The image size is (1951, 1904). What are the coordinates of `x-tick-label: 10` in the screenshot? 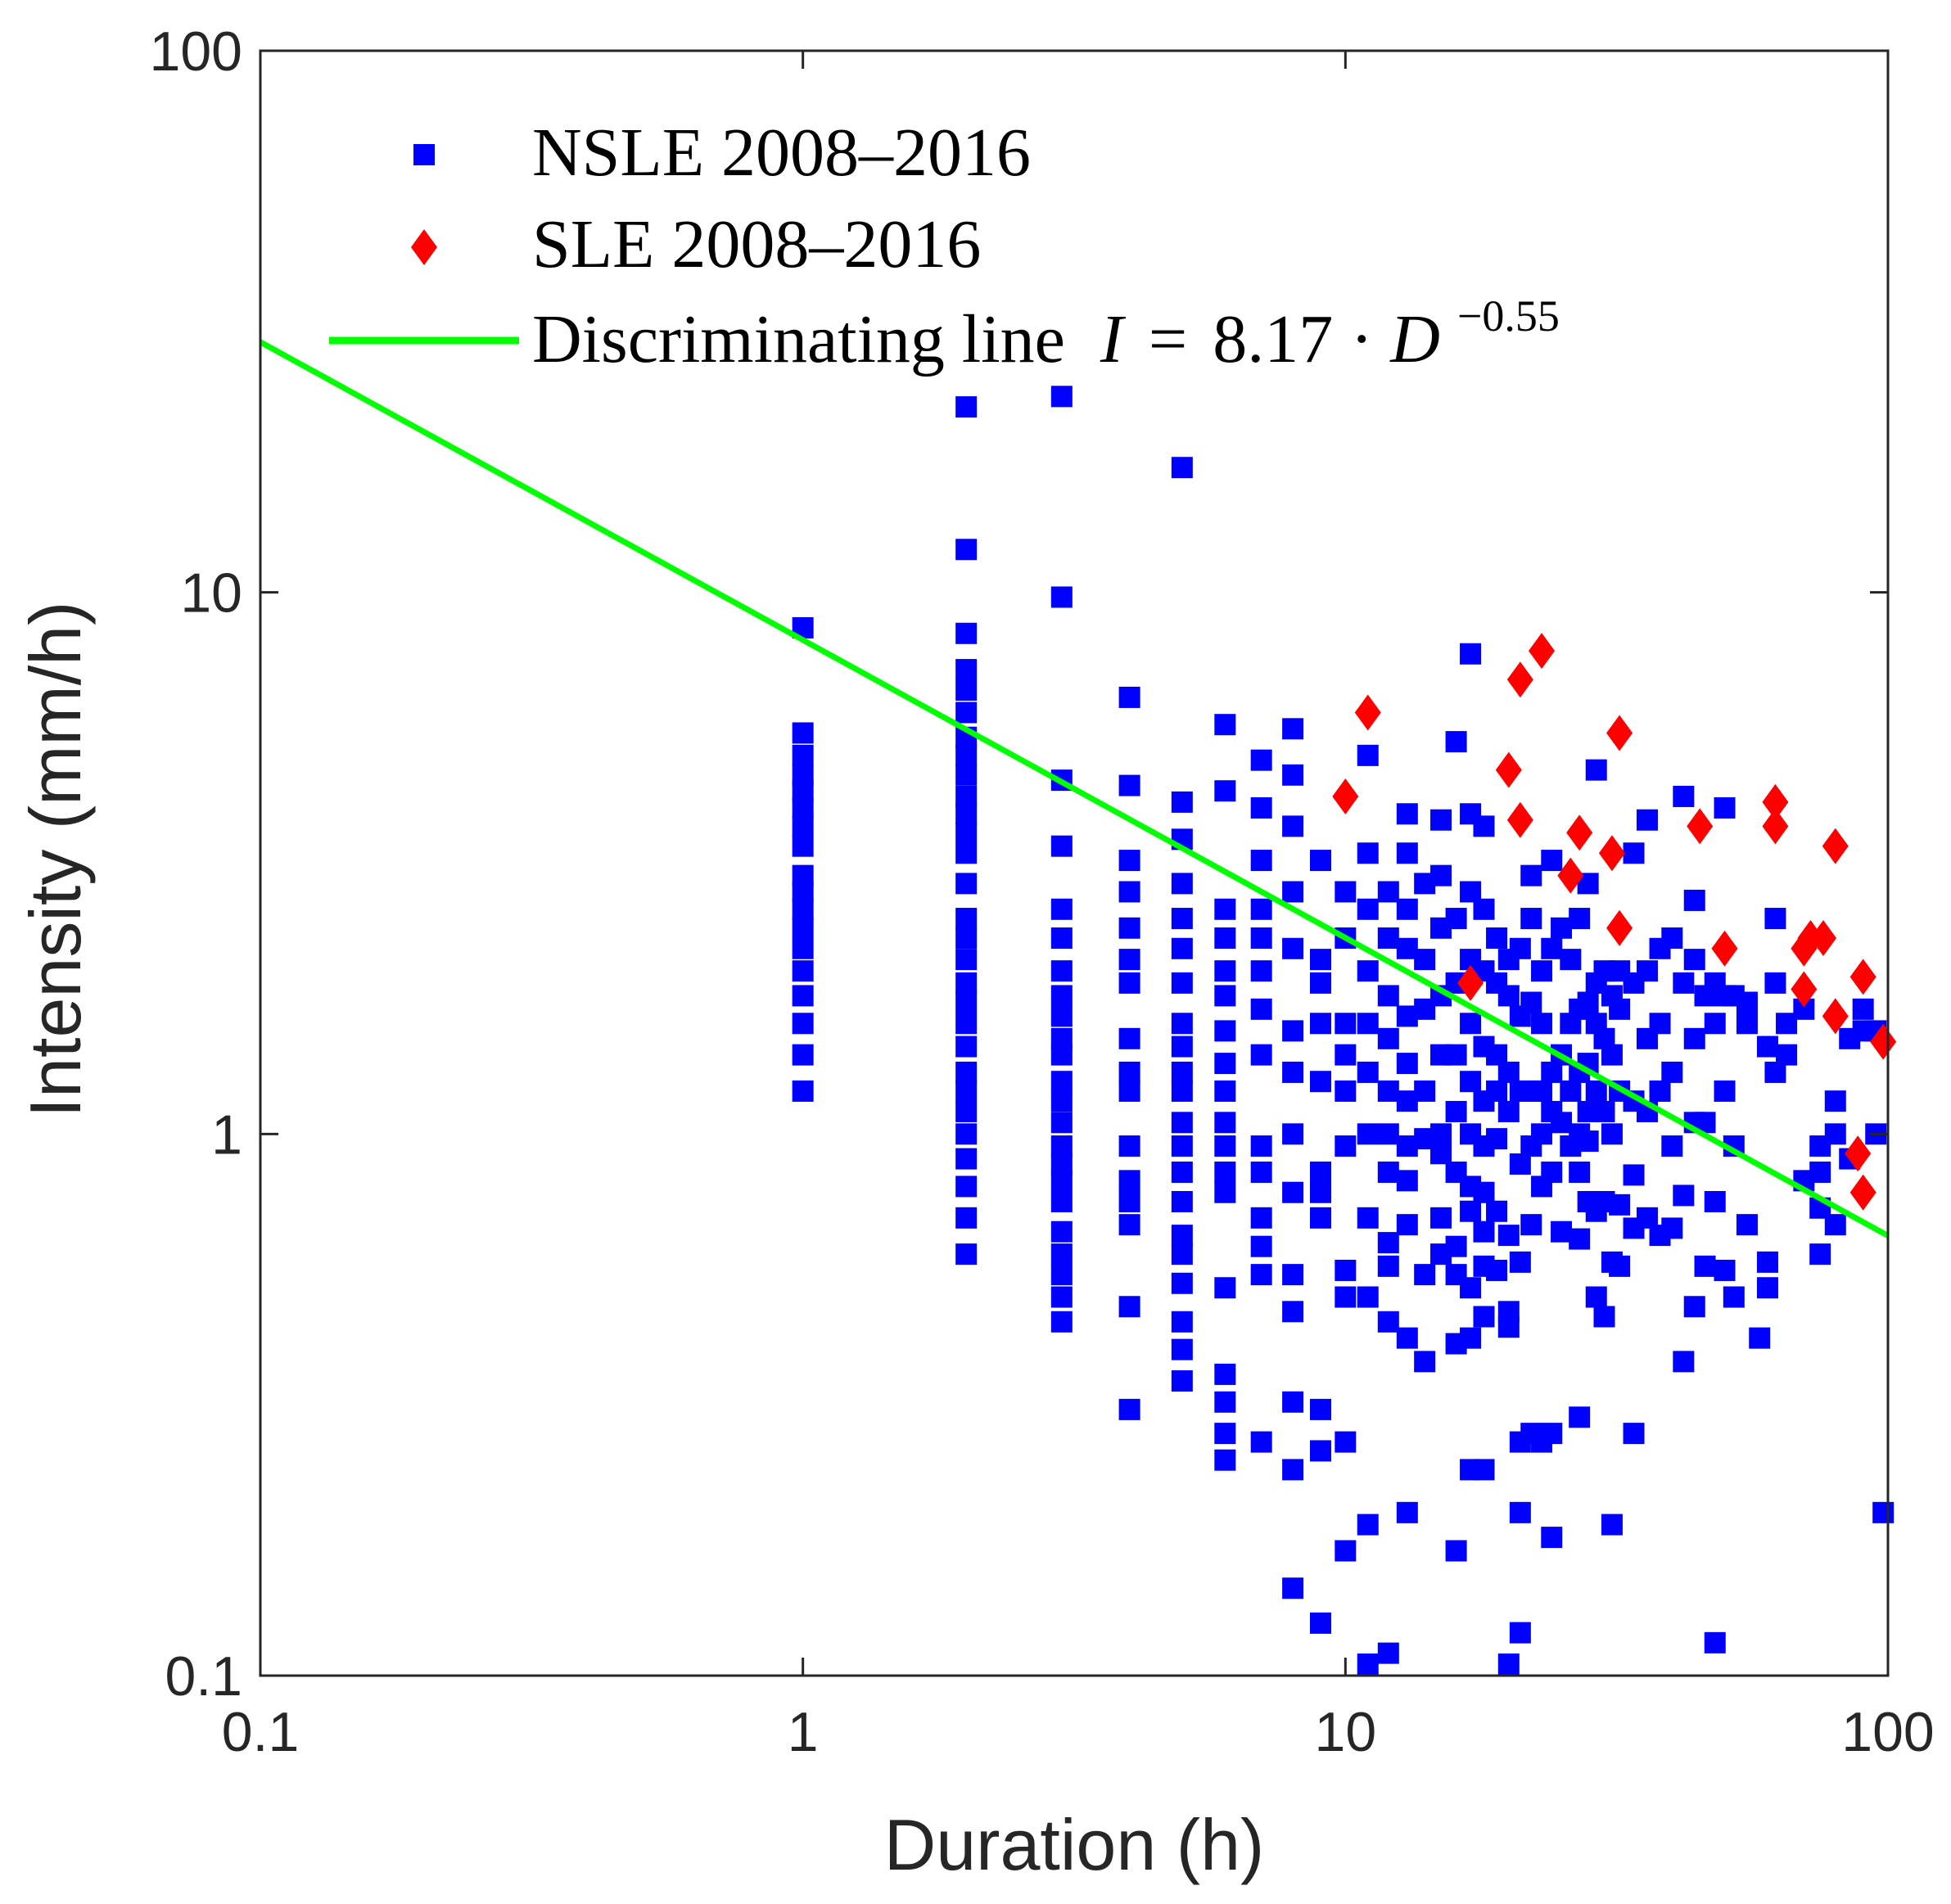 It's located at (1346, 1732).